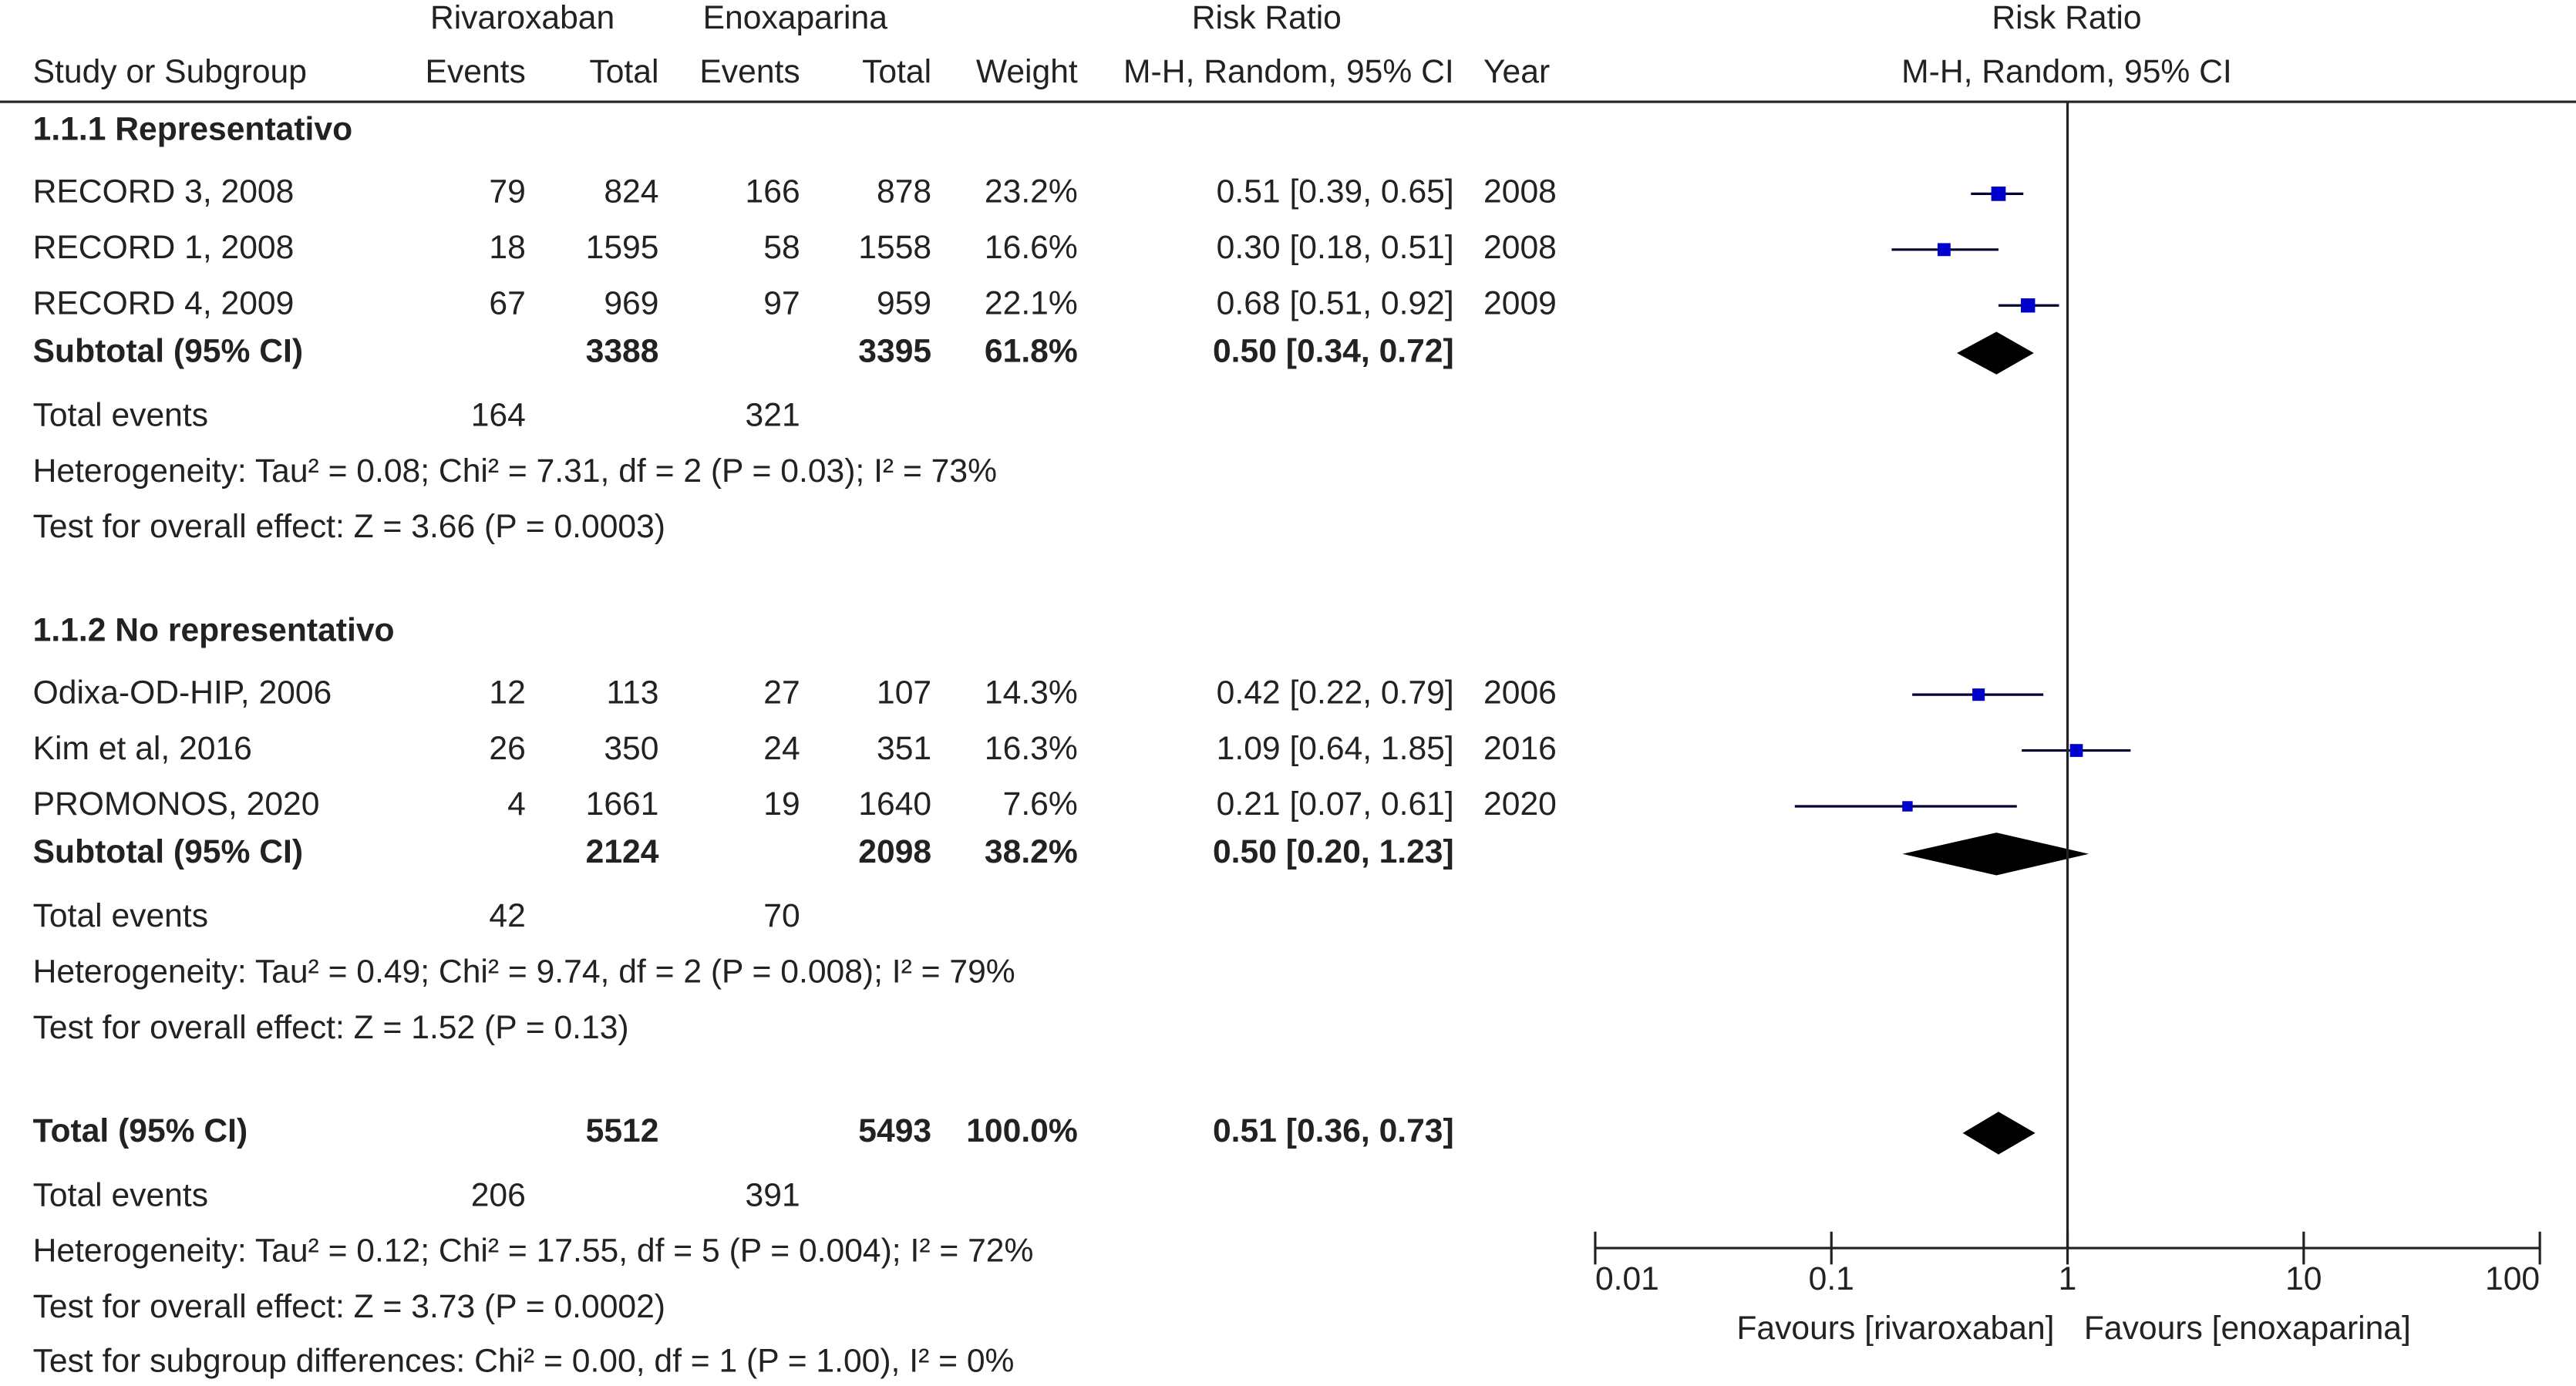 This screenshot has width=2576, height=1386. Describe the element at coordinates (895, 804) in the screenshot. I see `cell: 1640` at that location.